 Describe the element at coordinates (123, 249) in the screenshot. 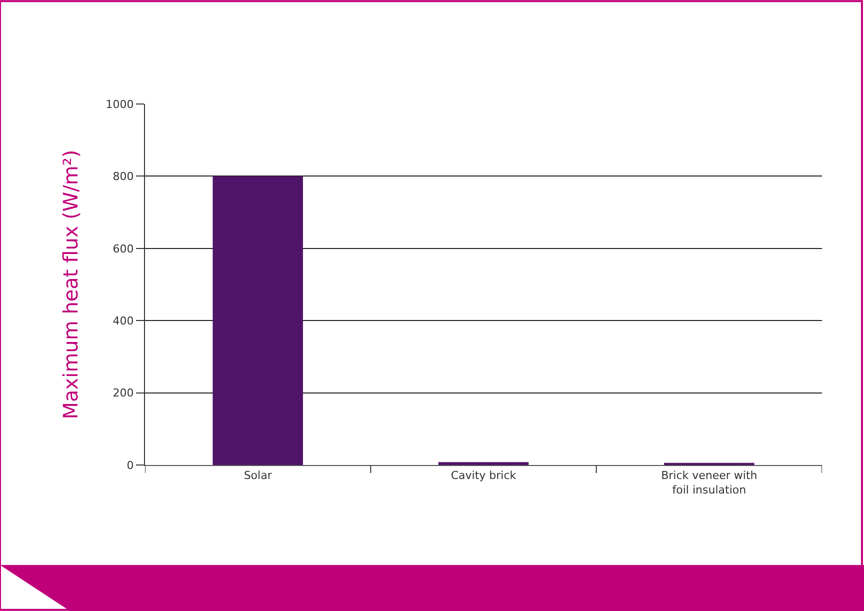

I see `y-tick-label: 600` at that location.